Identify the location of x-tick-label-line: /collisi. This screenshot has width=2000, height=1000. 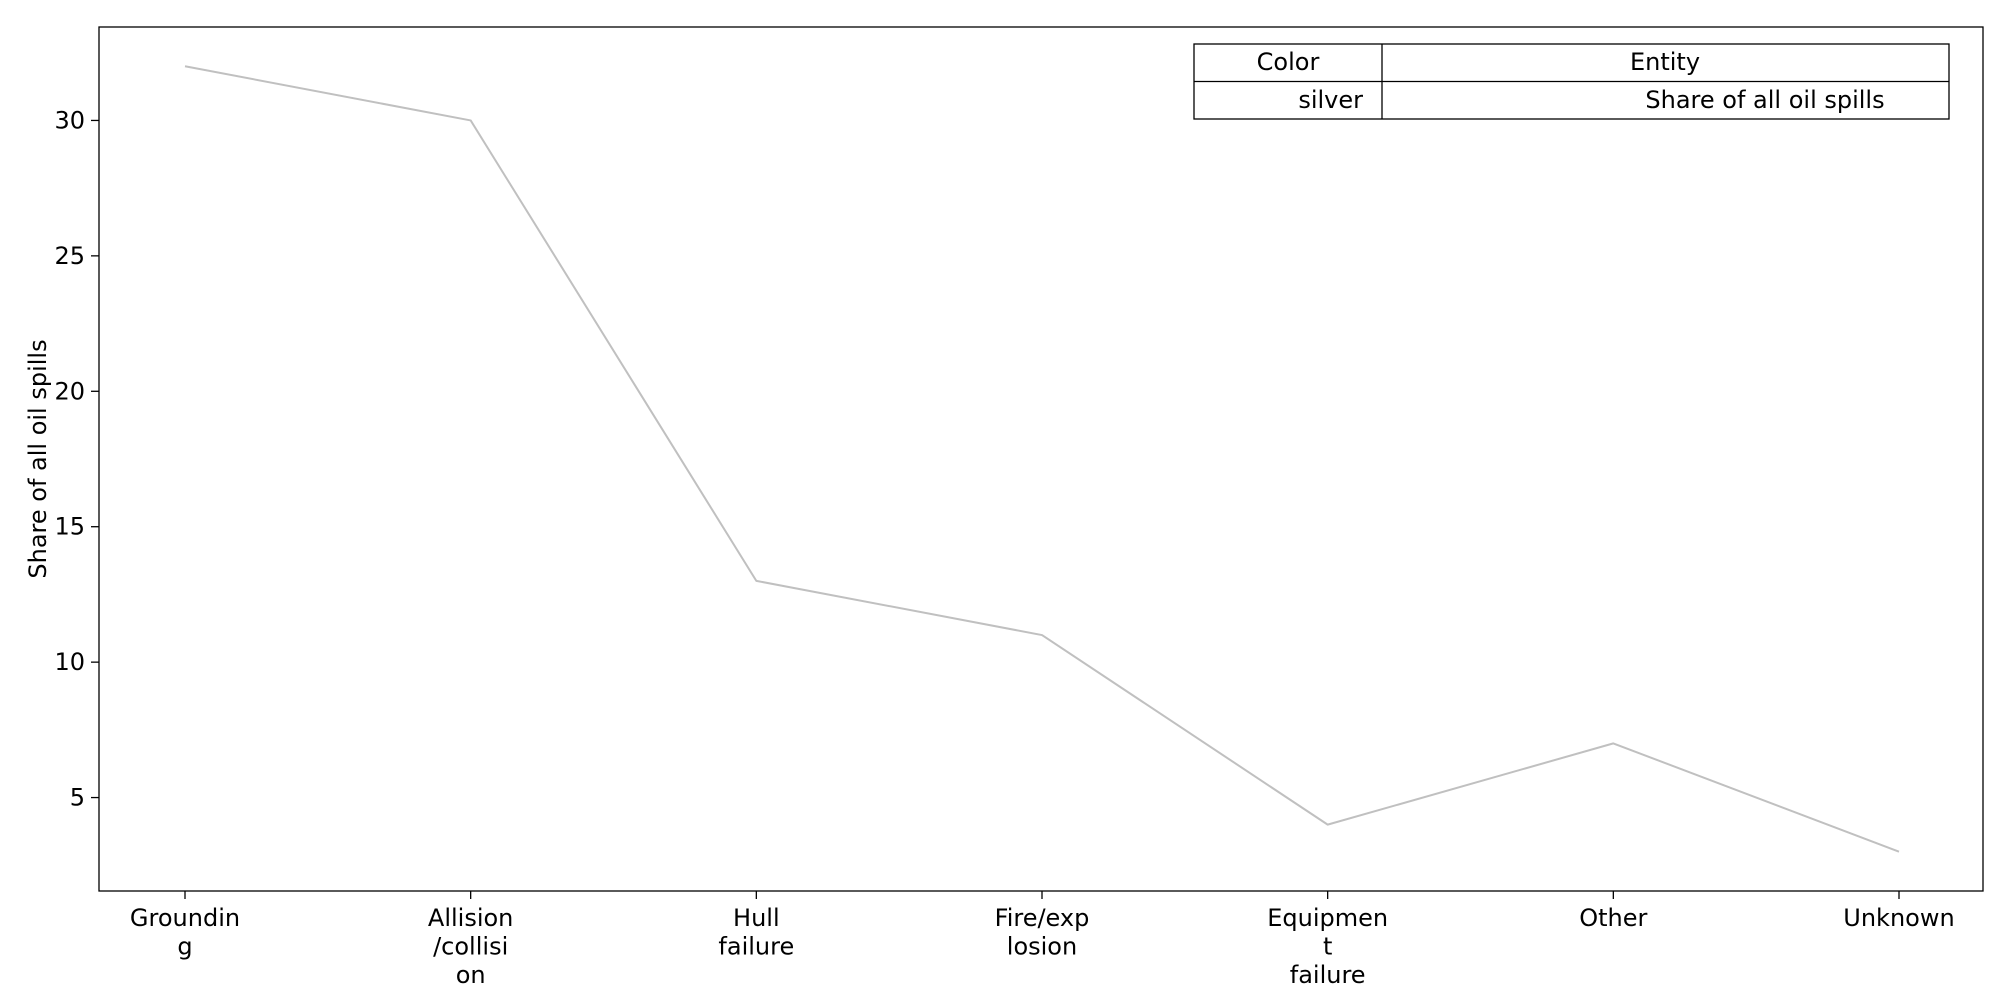
(470, 947).